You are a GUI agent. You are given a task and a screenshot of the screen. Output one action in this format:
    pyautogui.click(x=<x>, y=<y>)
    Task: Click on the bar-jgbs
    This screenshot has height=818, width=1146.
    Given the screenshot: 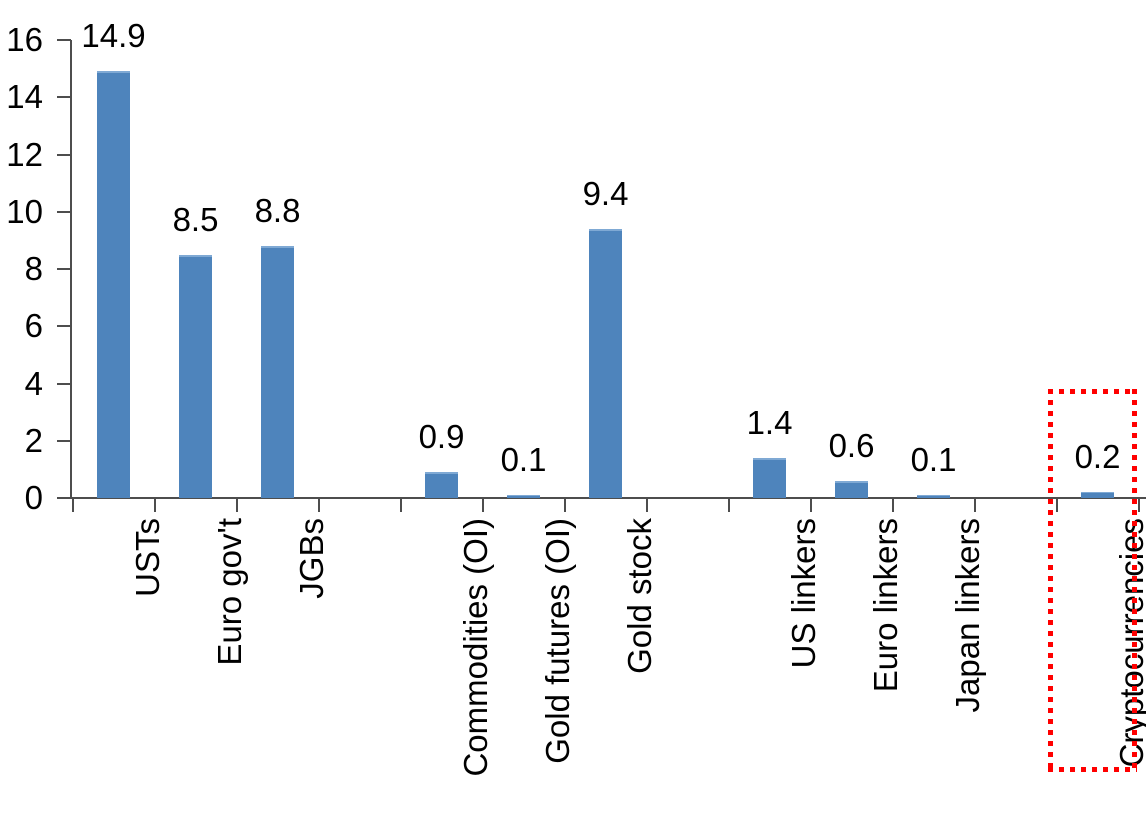 What is the action you would take?
    pyautogui.click(x=277, y=372)
    